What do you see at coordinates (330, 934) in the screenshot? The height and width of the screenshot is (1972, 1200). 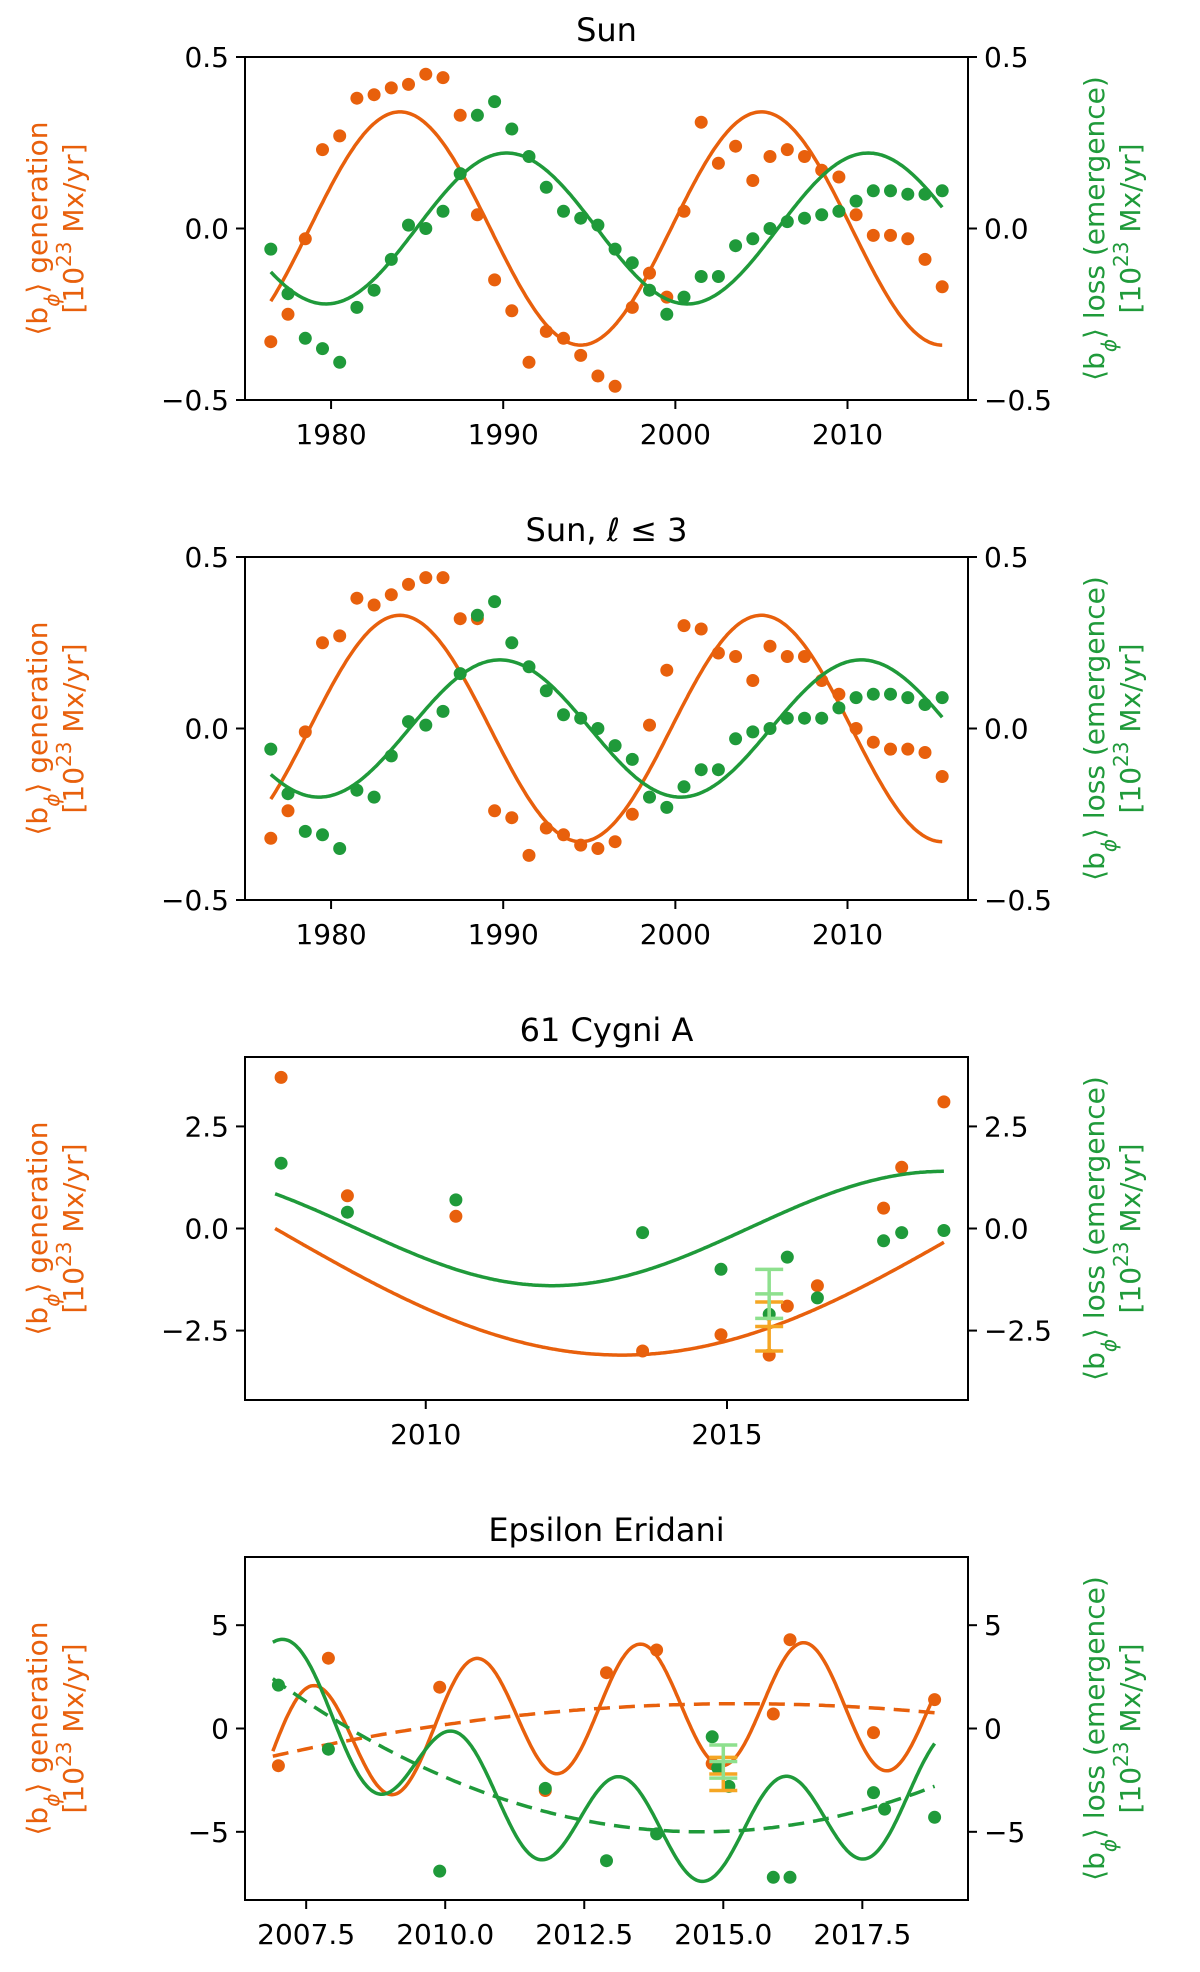 I see `x-tick-label: 1980` at bounding box center [330, 934].